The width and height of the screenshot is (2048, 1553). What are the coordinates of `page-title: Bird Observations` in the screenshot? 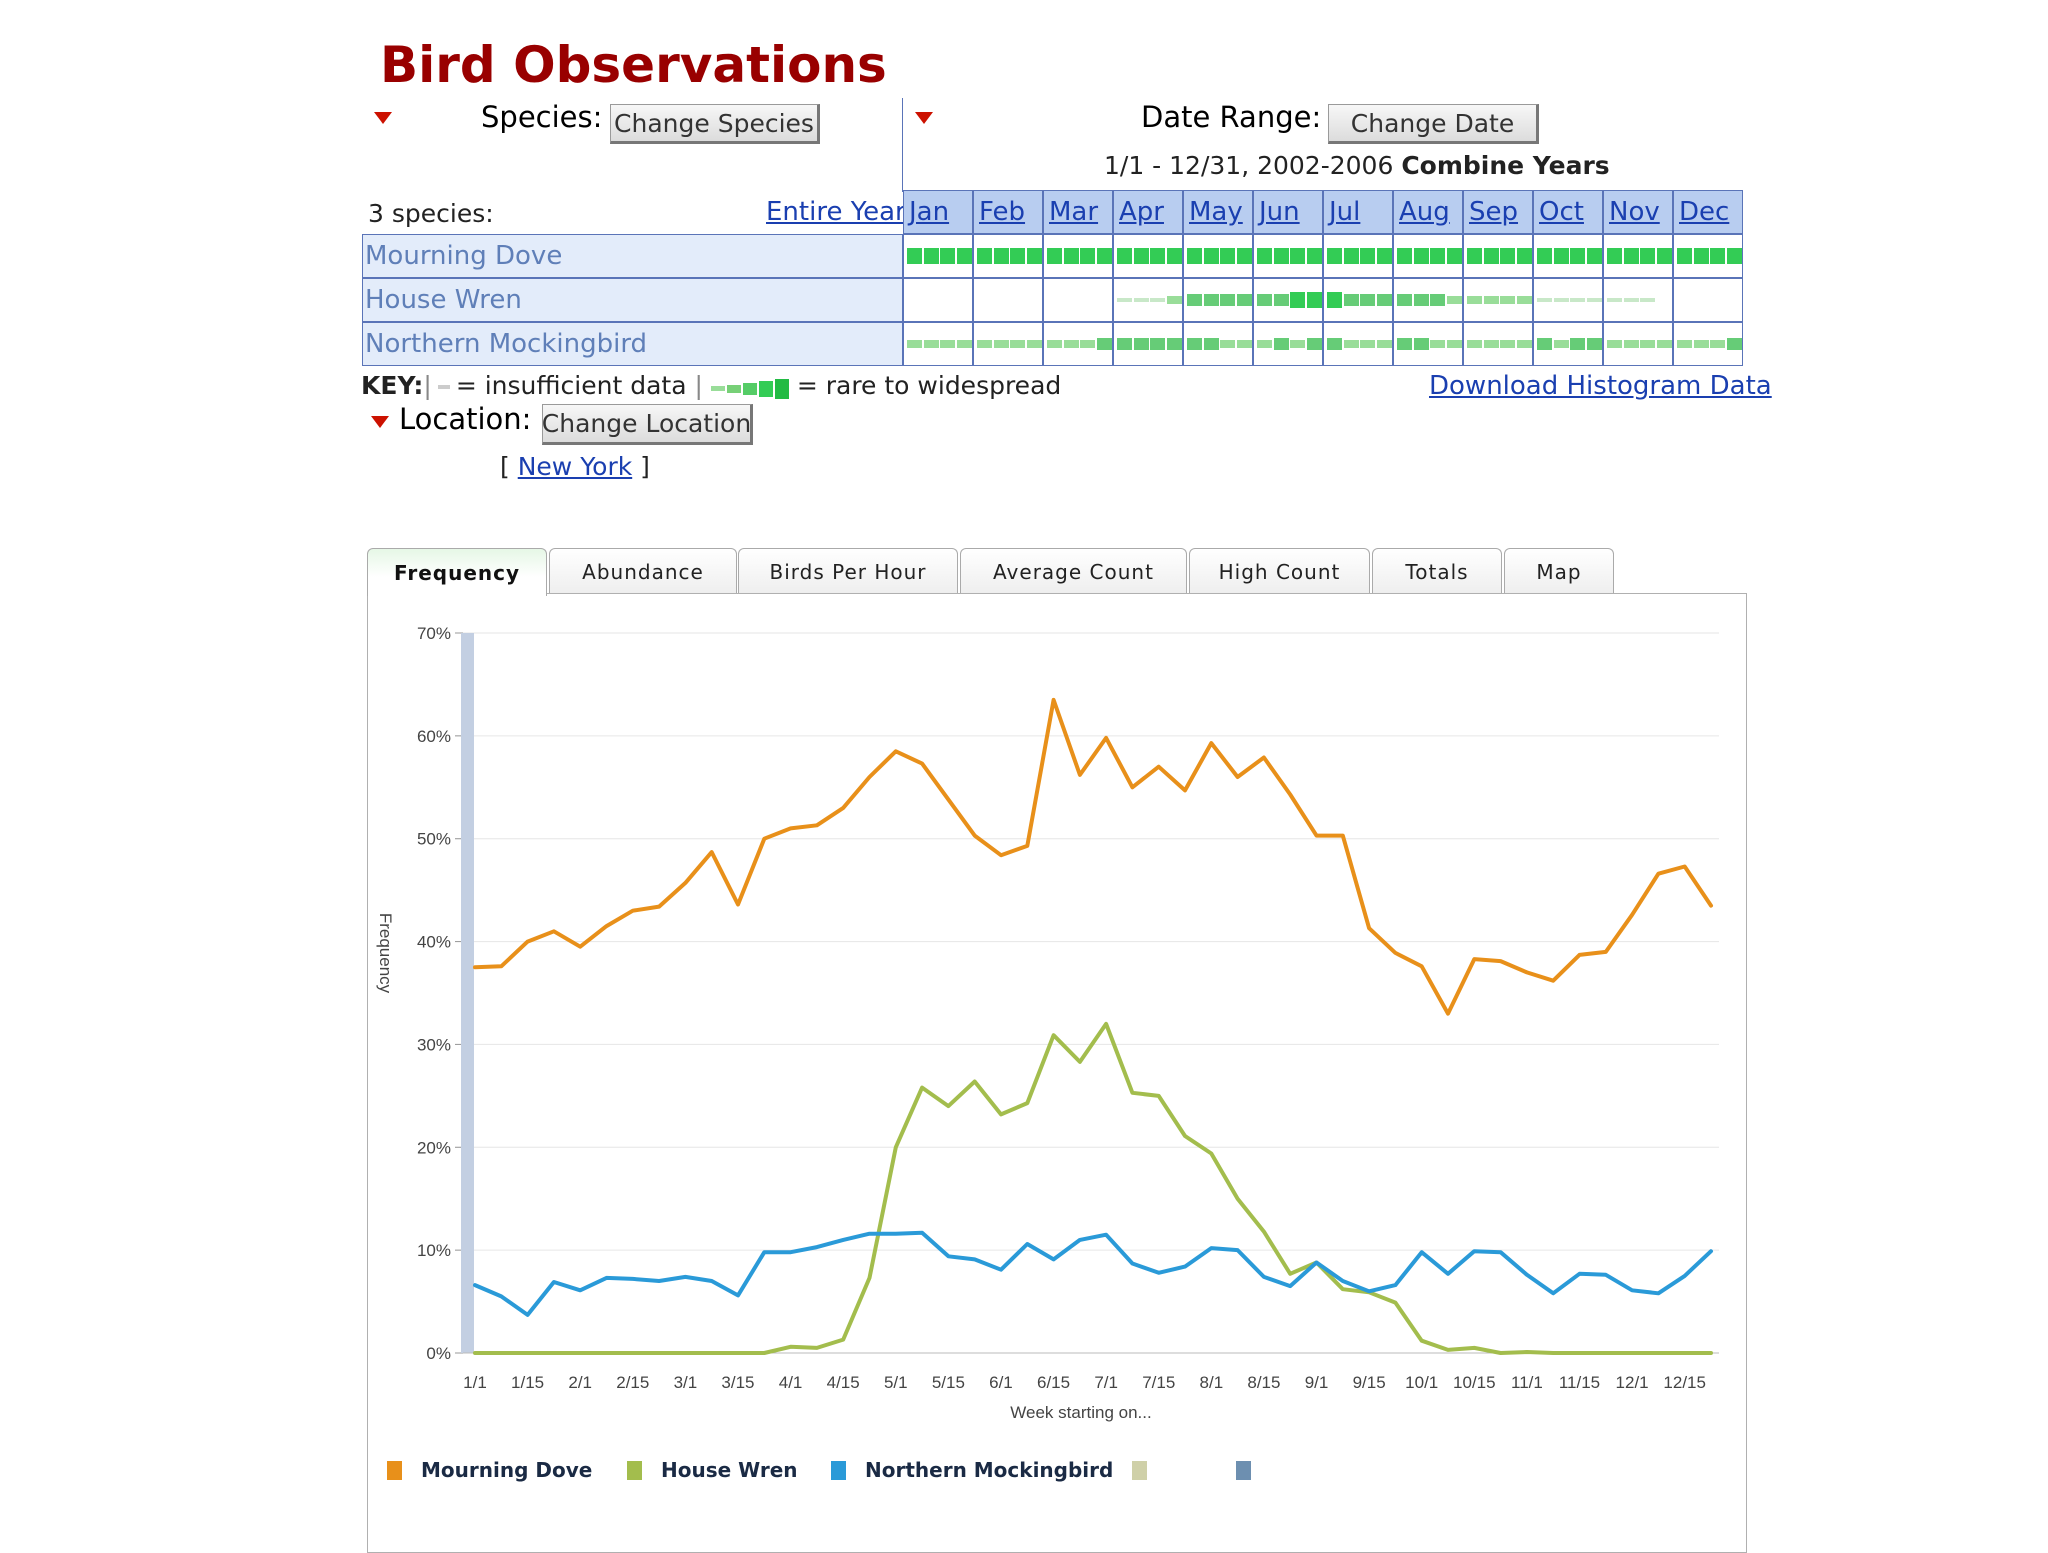 It's located at (633, 65).